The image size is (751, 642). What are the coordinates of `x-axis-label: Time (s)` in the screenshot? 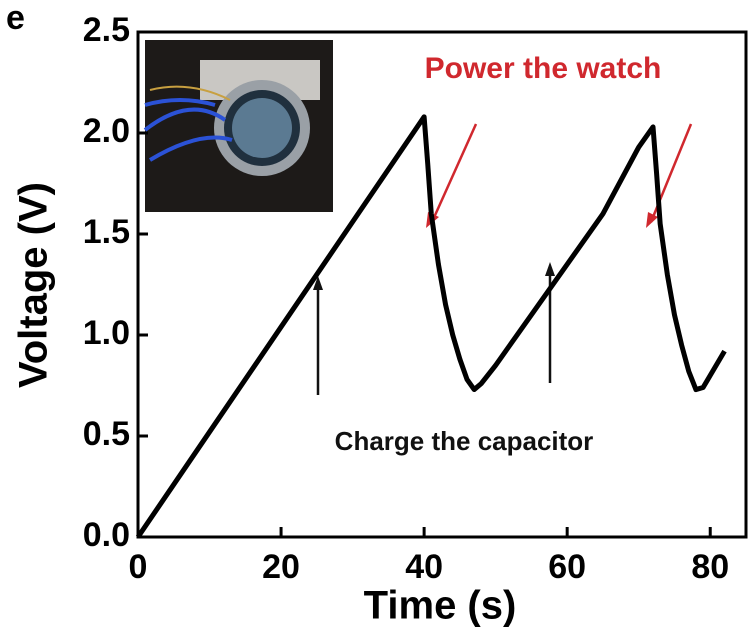 It's located at (440, 606).